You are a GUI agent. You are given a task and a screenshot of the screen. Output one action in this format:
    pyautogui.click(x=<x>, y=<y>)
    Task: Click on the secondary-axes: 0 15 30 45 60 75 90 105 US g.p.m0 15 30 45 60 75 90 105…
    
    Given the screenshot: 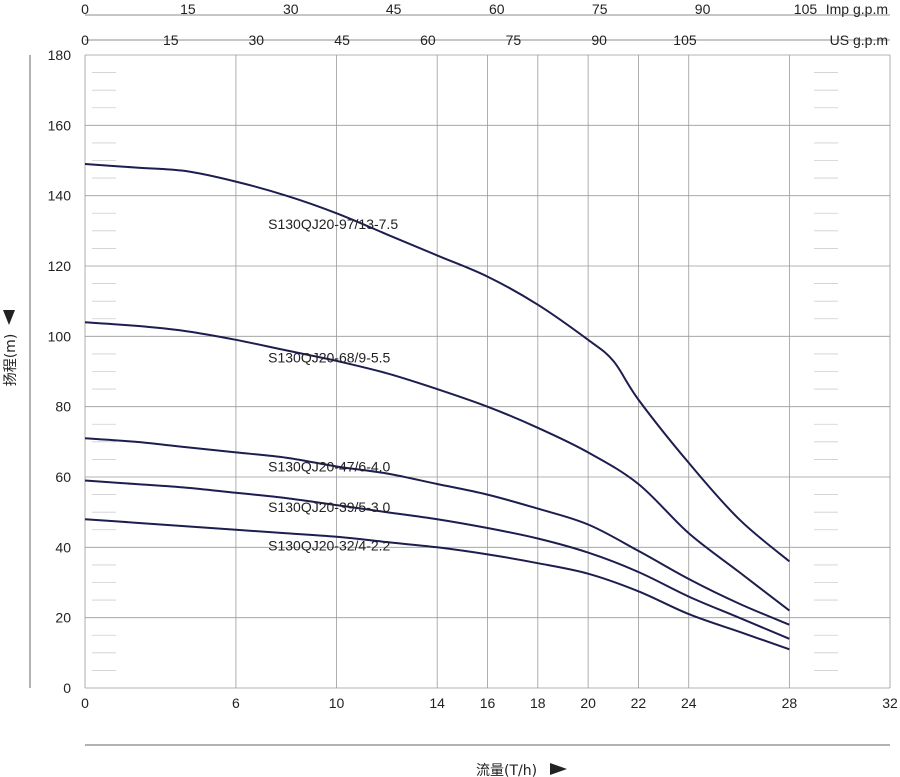 What is the action you would take?
    pyautogui.click(x=485, y=24)
    